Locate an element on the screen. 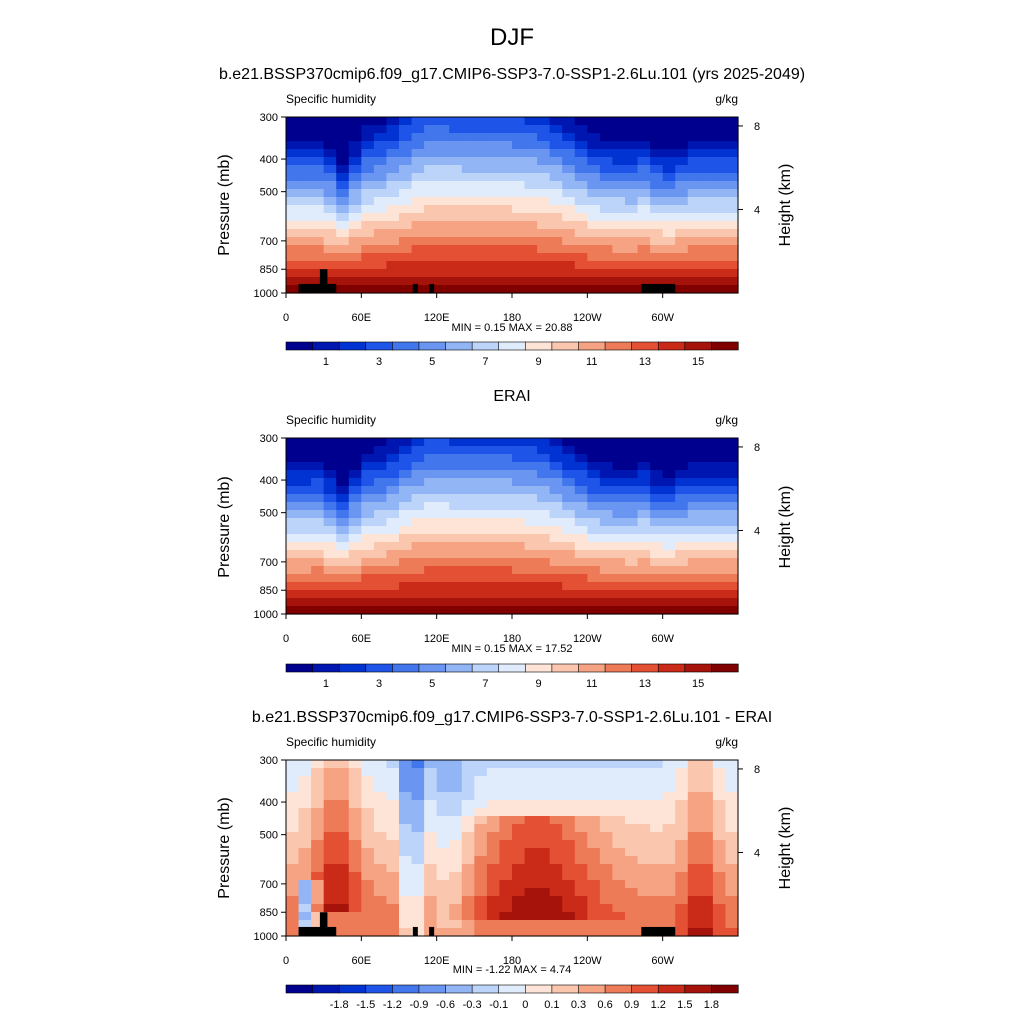 The height and width of the screenshot is (1024, 1024). colorbar-swatch is located at coordinates (538, 668).